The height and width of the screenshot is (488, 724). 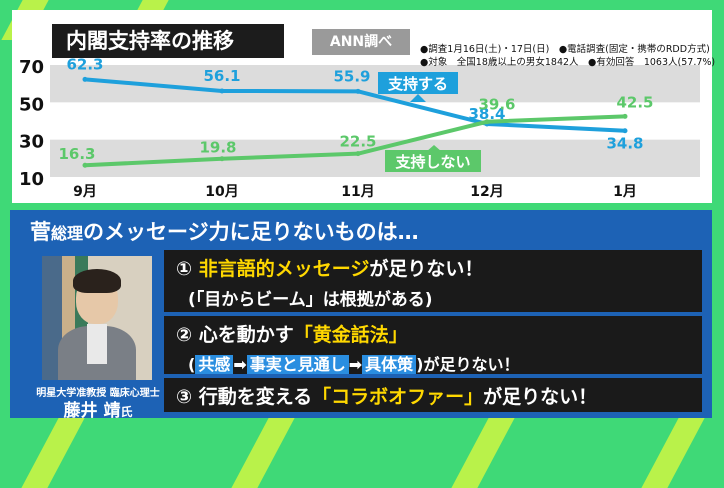 What do you see at coordinates (31, 142) in the screenshot?
I see `y-tick-label: 30` at bounding box center [31, 142].